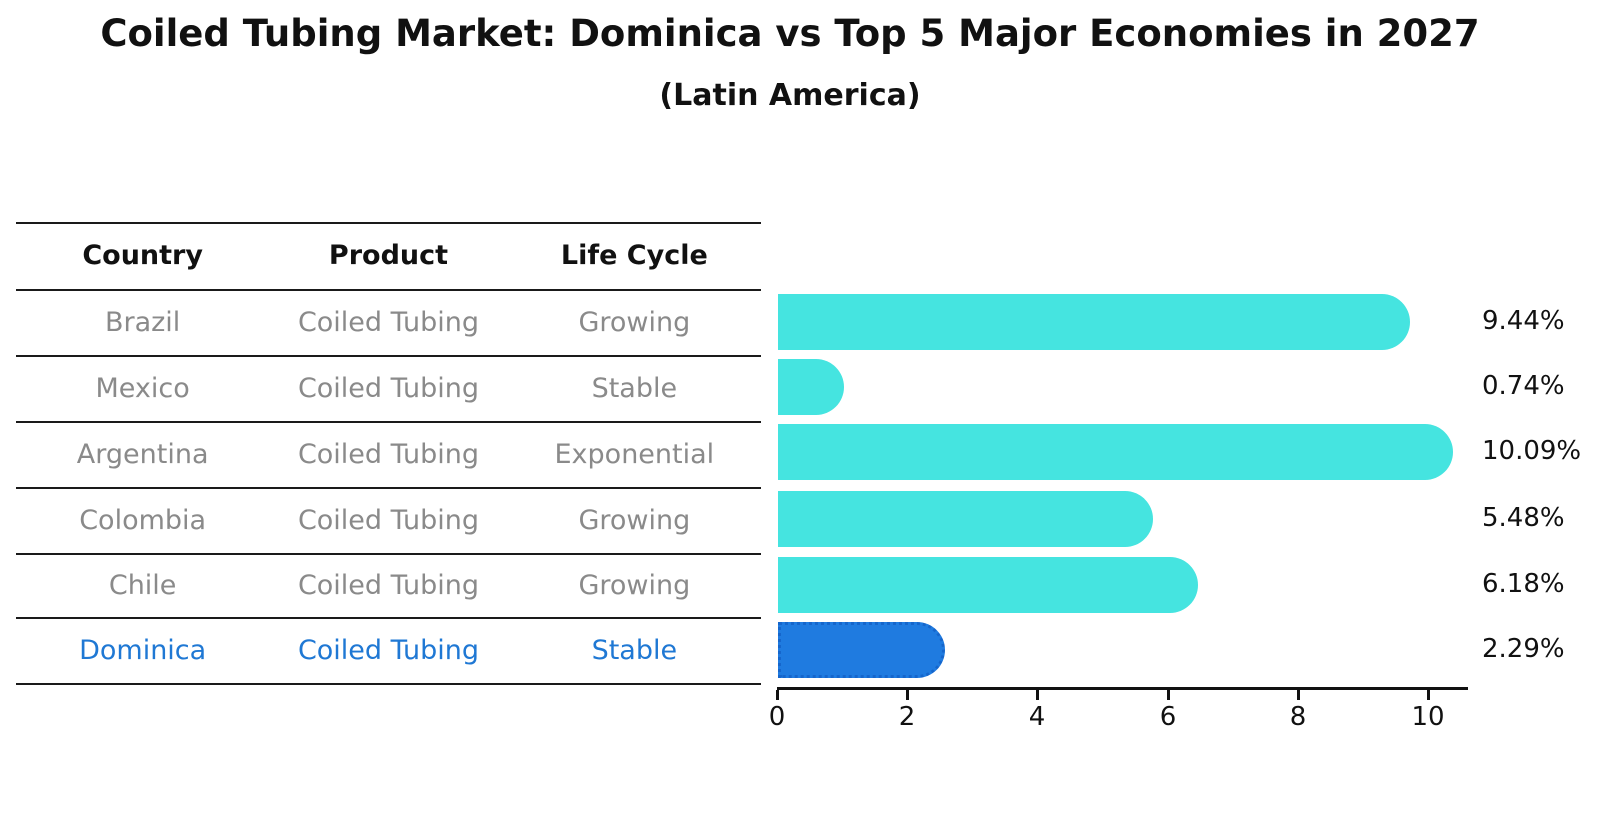  Describe the element at coordinates (907, 717) in the screenshot. I see `x-tick-label: 2` at that location.